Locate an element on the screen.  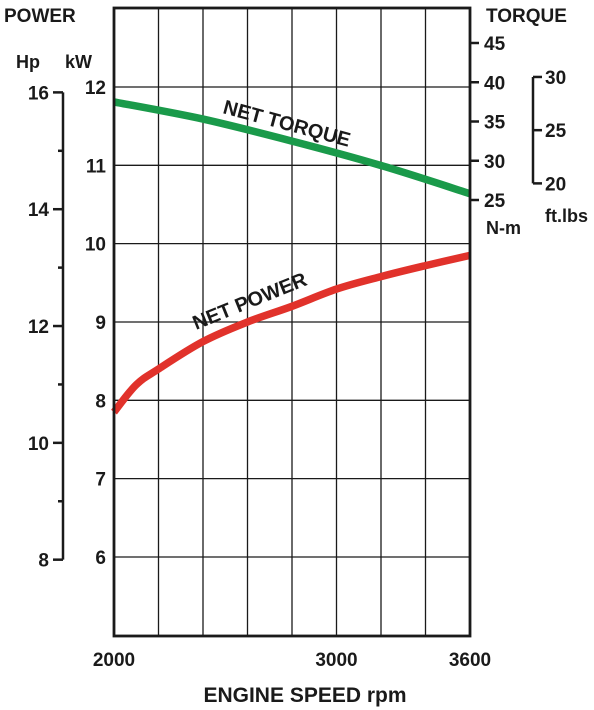
kw-tick-label: 11 is located at coordinates (96, 166).